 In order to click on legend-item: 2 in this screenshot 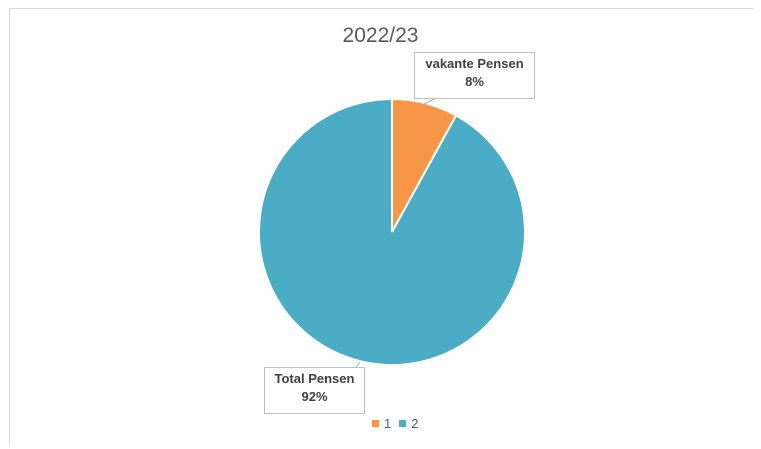, I will do `click(408, 423)`.